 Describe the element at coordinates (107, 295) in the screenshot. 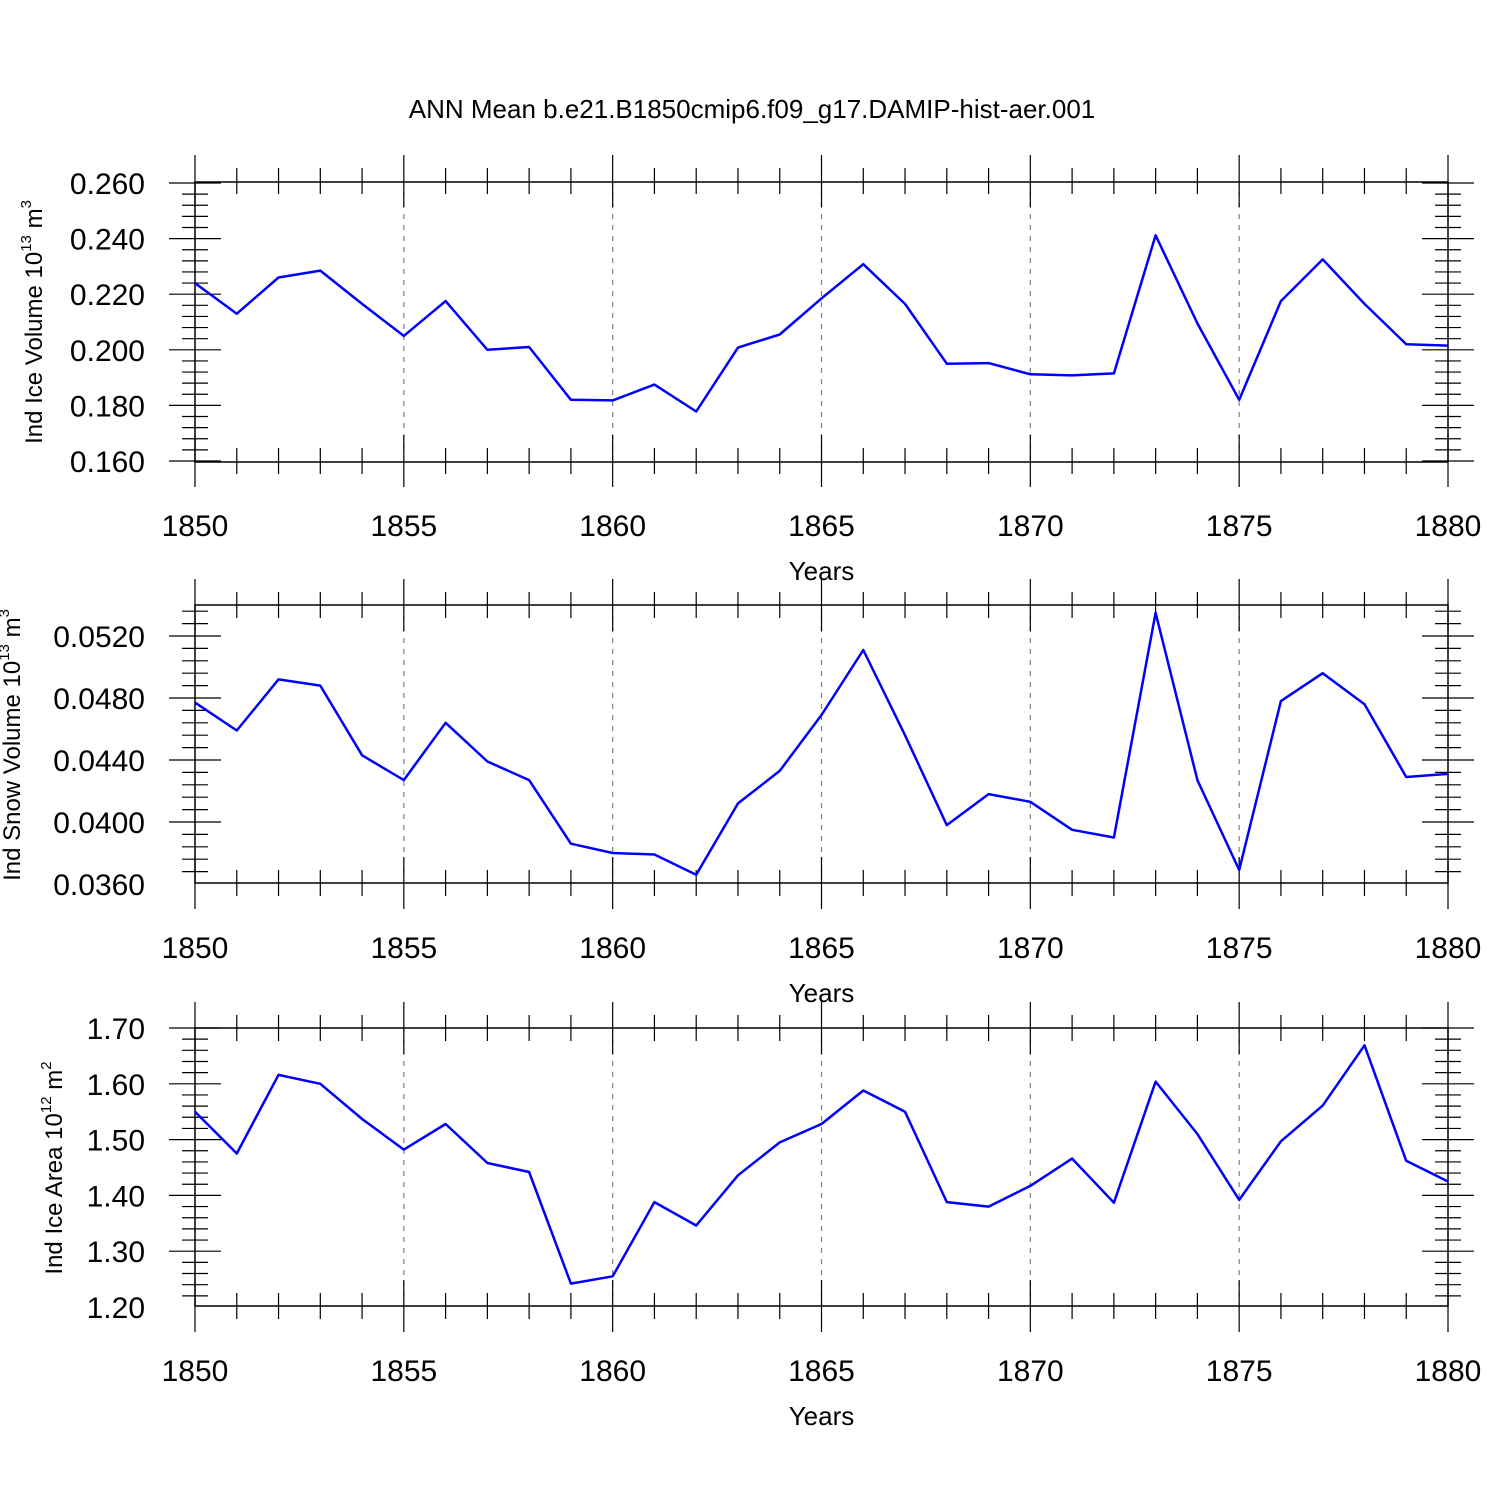

I see `y-tick-label: 0.220` at that location.